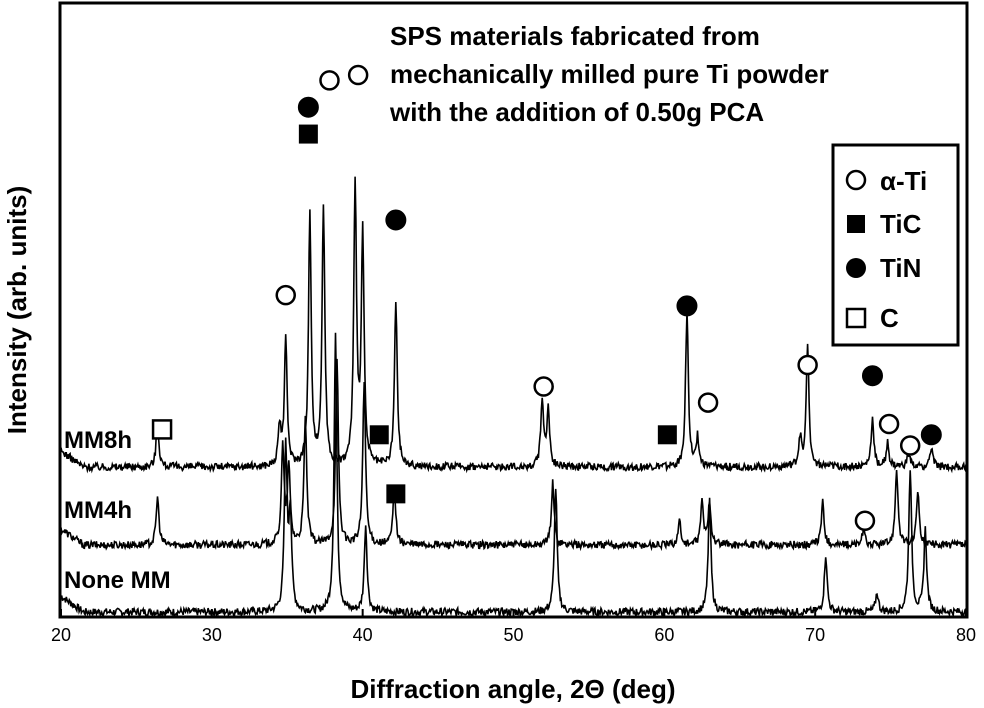 Image resolution: width=984 pixels, height=708 pixels. I want to click on y-axis-label: Intensity (arb. units), so click(17, 310).